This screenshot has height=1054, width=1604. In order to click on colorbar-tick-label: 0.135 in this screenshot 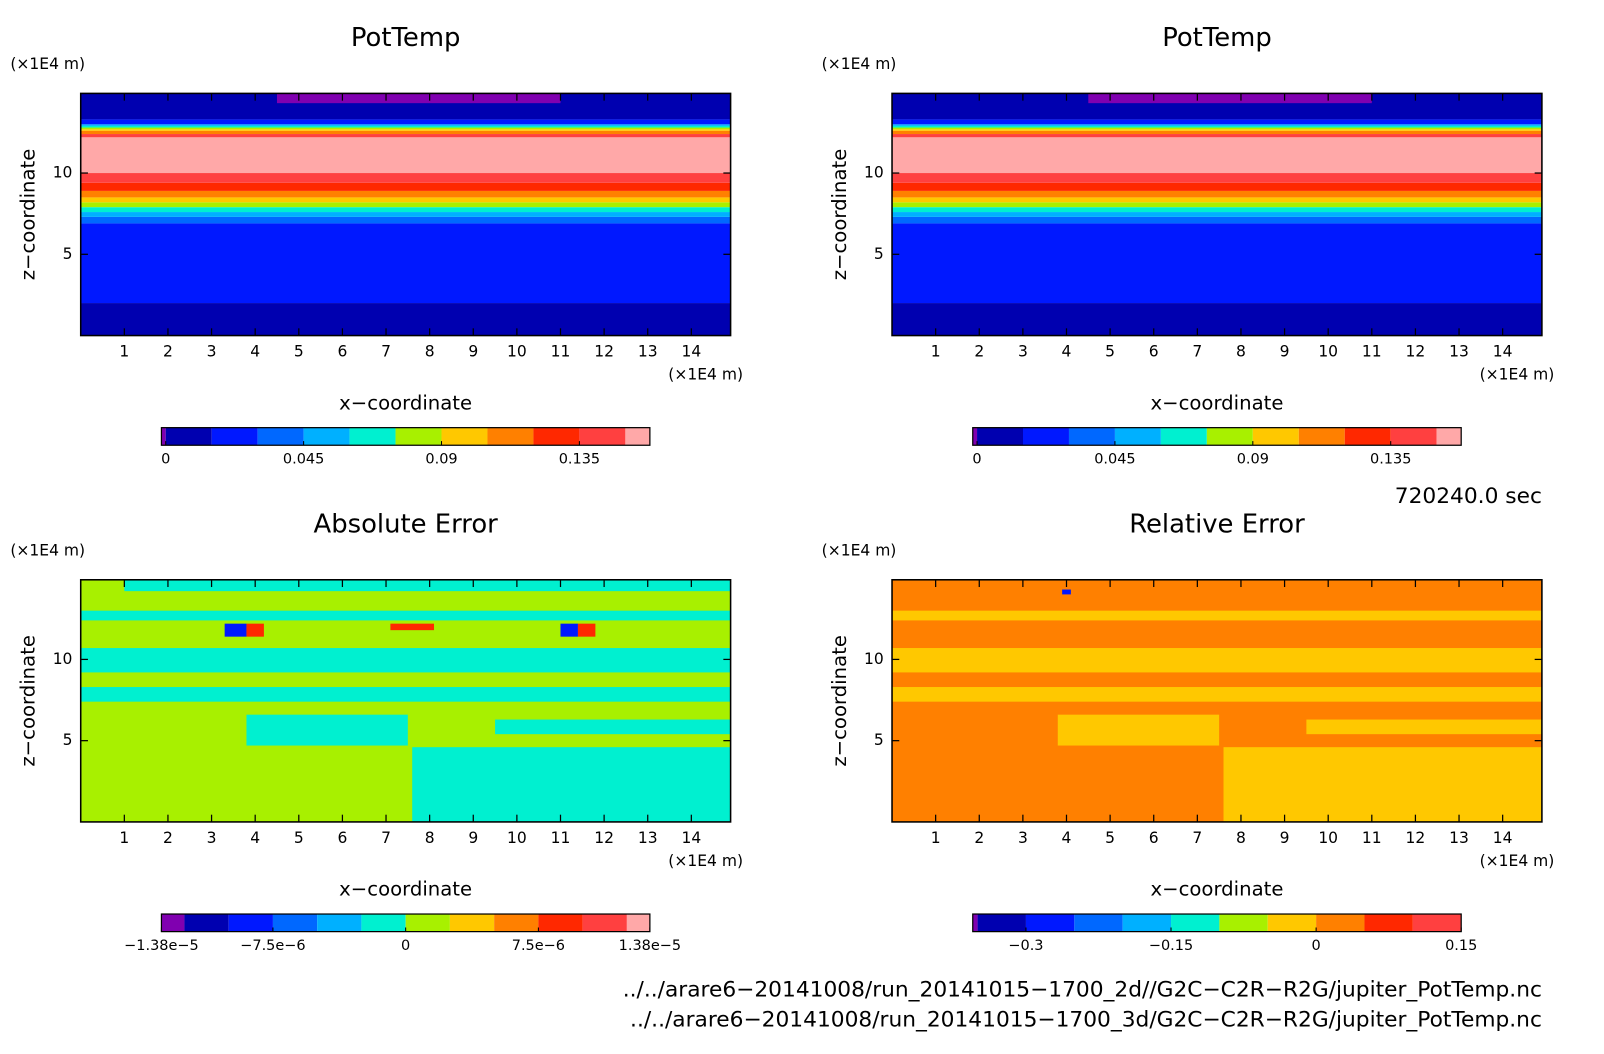, I will do `click(1390, 460)`.